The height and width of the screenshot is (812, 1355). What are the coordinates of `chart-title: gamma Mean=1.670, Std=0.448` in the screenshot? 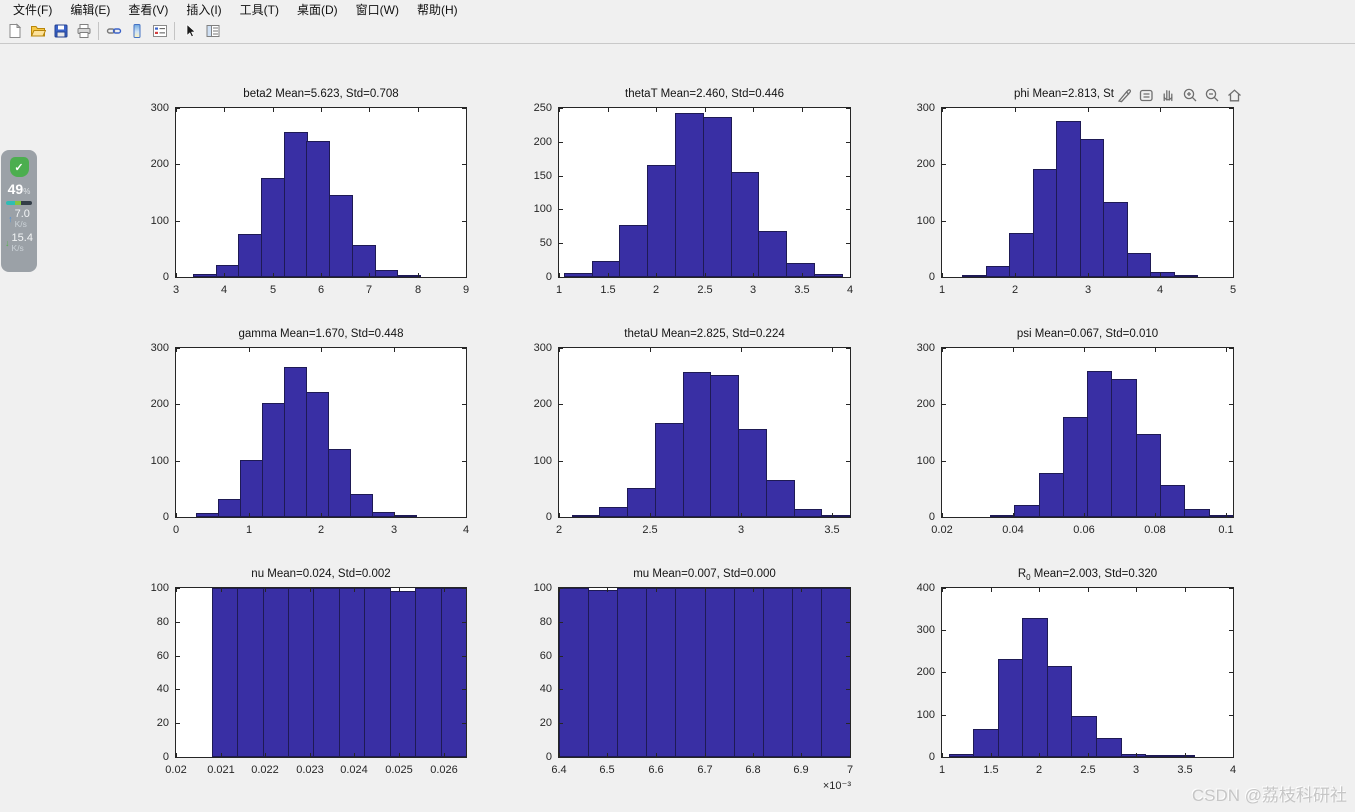 It's located at (321, 334).